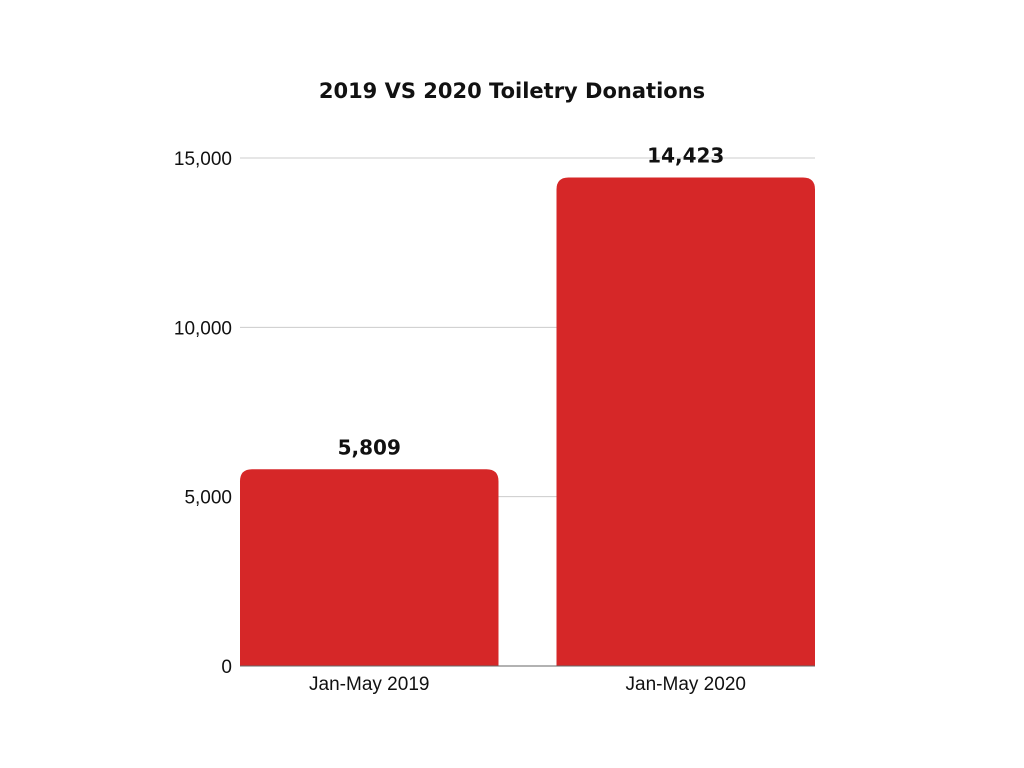  What do you see at coordinates (512, 91) in the screenshot?
I see `chart-title: 2019 VS 2020 Toiletry Donations` at bounding box center [512, 91].